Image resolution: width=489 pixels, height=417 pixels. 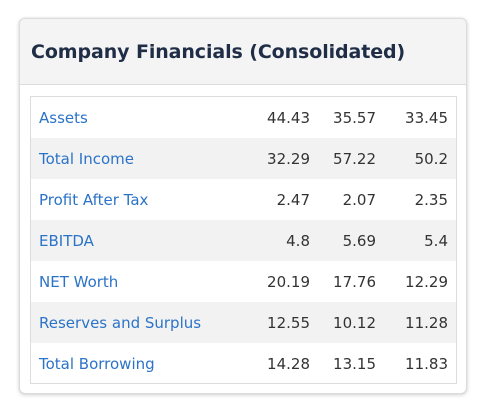 What do you see at coordinates (243, 199) in the screenshot?
I see `table-row-profit-after-tax: Profit After Tax 2.47 2.07 2.35` at bounding box center [243, 199].